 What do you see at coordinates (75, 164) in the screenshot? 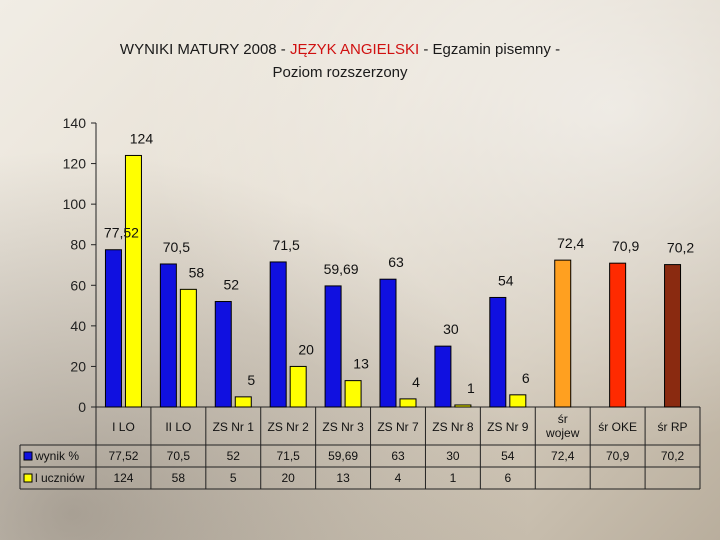
I see `y-tick-label: 120` at bounding box center [75, 164].